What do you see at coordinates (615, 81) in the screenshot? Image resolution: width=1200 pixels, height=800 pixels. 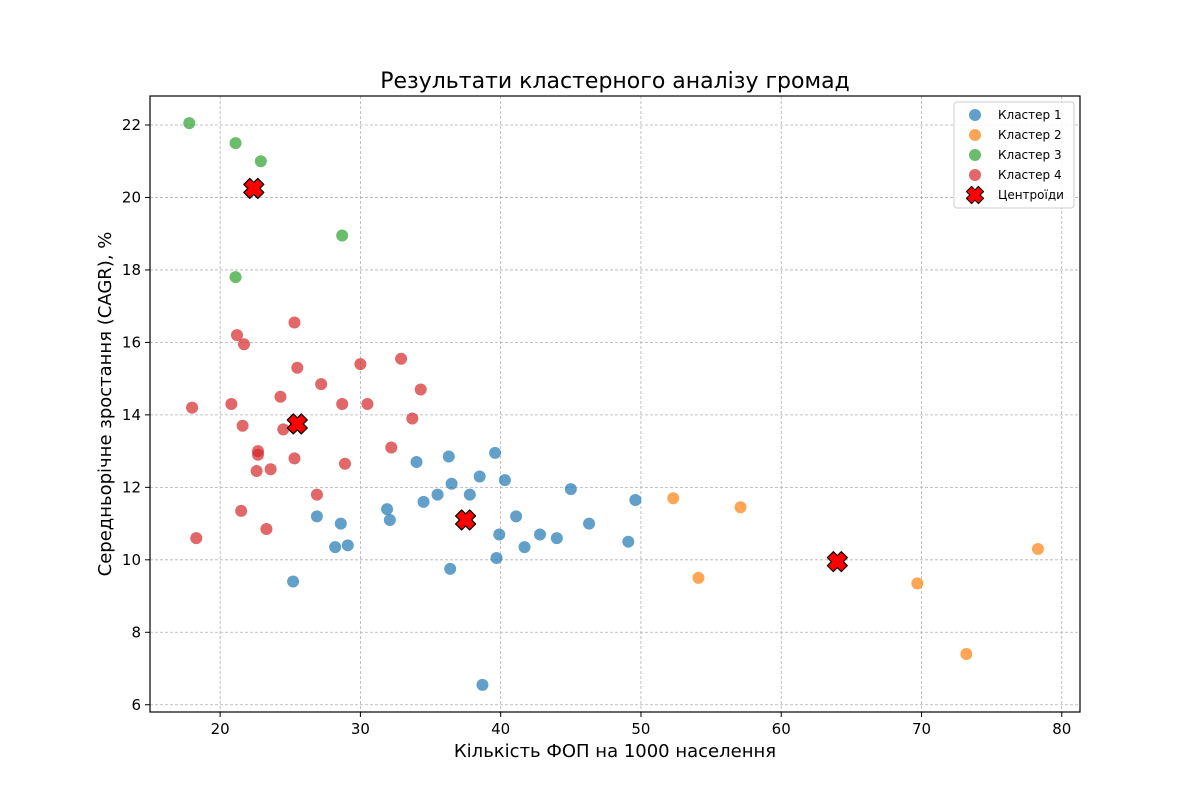 I see `chart-title: Результати кластерного аналізу громад` at bounding box center [615, 81].